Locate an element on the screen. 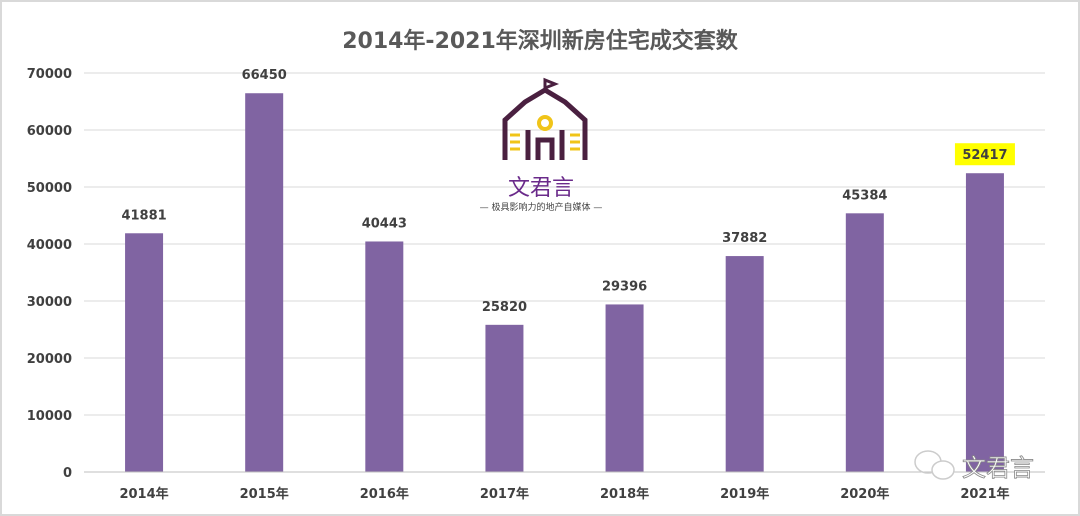  data-label: 29396 is located at coordinates (624, 286).